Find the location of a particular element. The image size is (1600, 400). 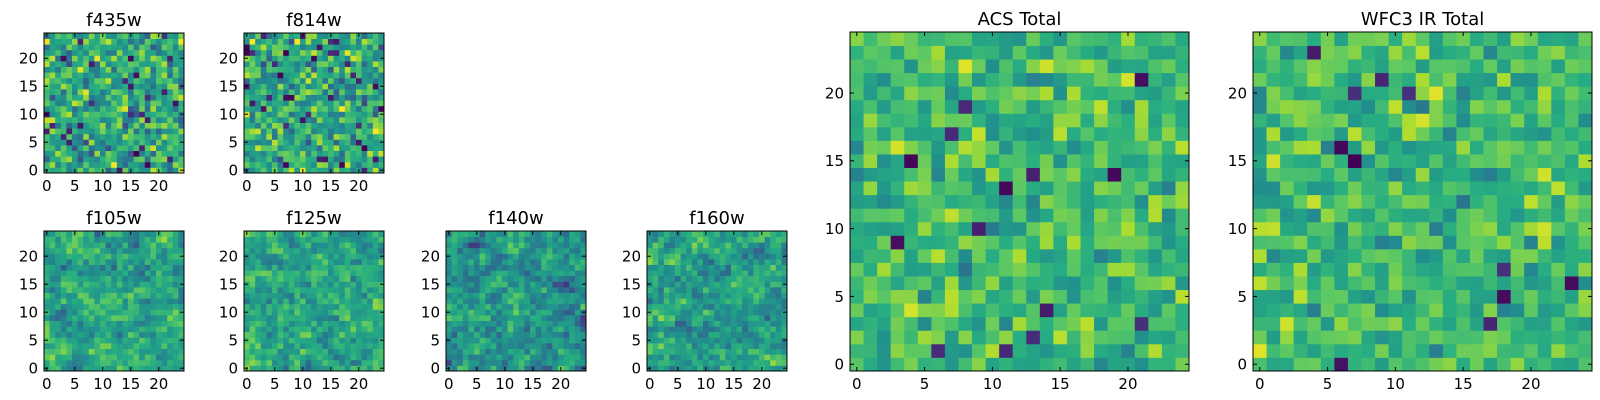

x-tick-label: 10 is located at coordinates (302, 384).